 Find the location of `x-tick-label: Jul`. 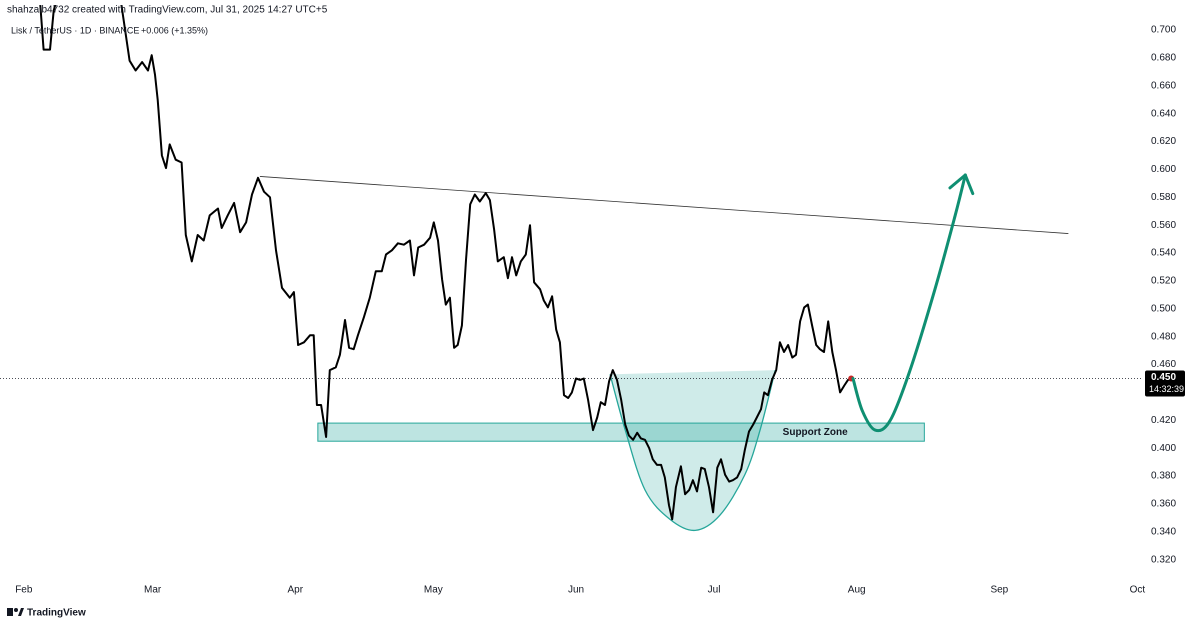

x-tick-label: Jul is located at coordinates (714, 590).